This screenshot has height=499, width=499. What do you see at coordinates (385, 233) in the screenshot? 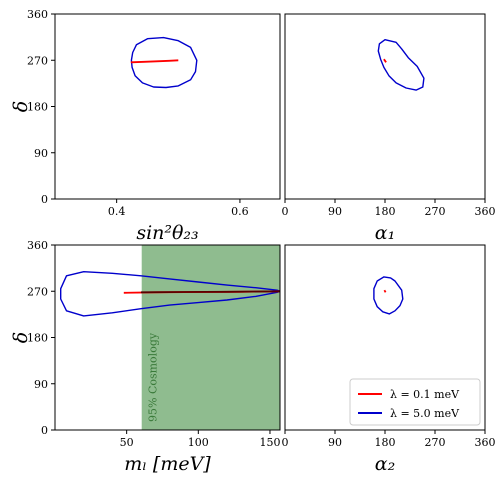
I see `x-axis-label: α₁` at bounding box center [385, 233].